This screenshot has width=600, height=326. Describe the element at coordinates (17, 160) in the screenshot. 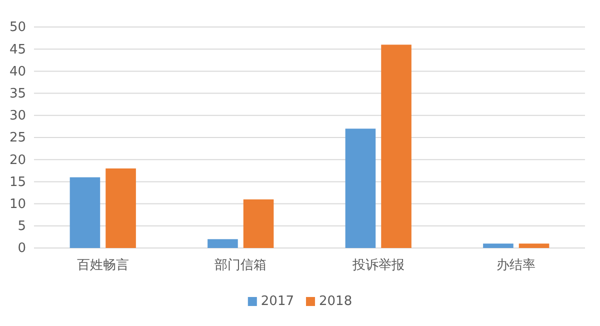

I see `y-tick-label: 20` at that location.